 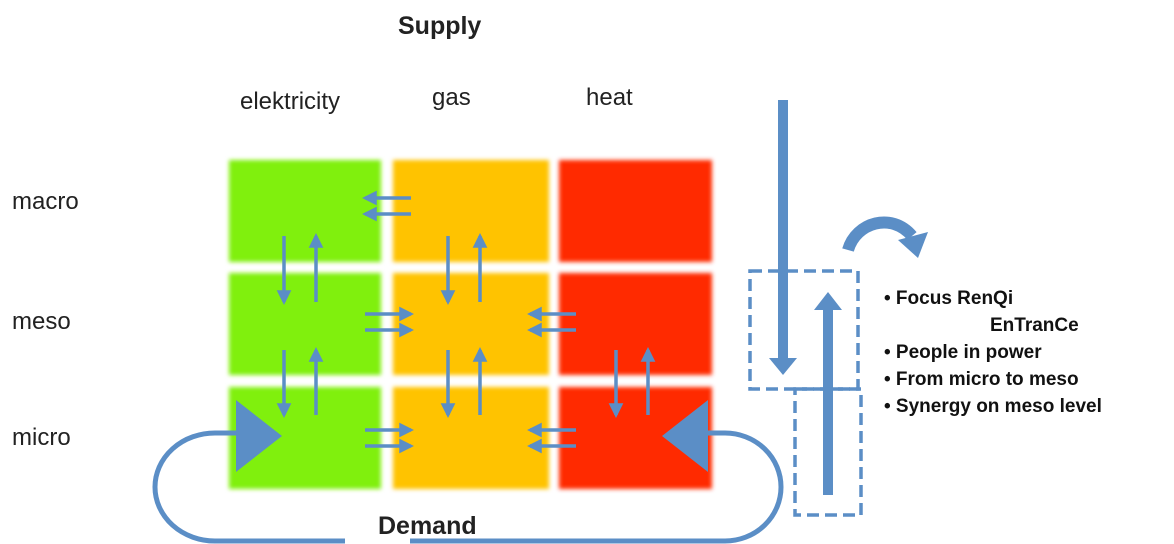 What do you see at coordinates (993, 406) in the screenshot?
I see `bullet-synergy-meso: • Synergy on meso level` at bounding box center [993, 406].